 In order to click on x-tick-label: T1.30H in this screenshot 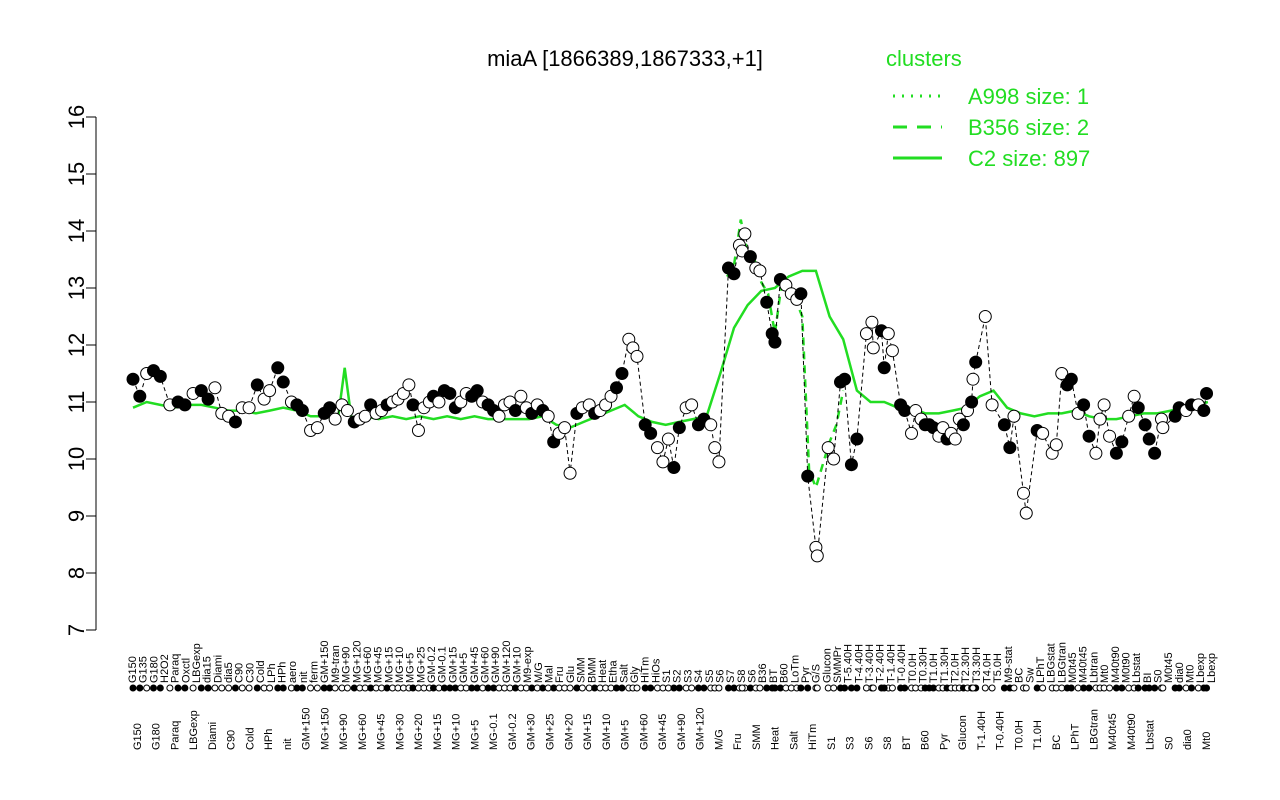, I will do `click(945, 665)`.